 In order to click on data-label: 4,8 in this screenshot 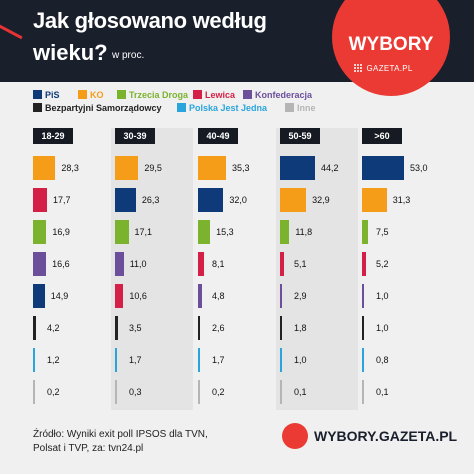, I will do `click(218, 296)`.